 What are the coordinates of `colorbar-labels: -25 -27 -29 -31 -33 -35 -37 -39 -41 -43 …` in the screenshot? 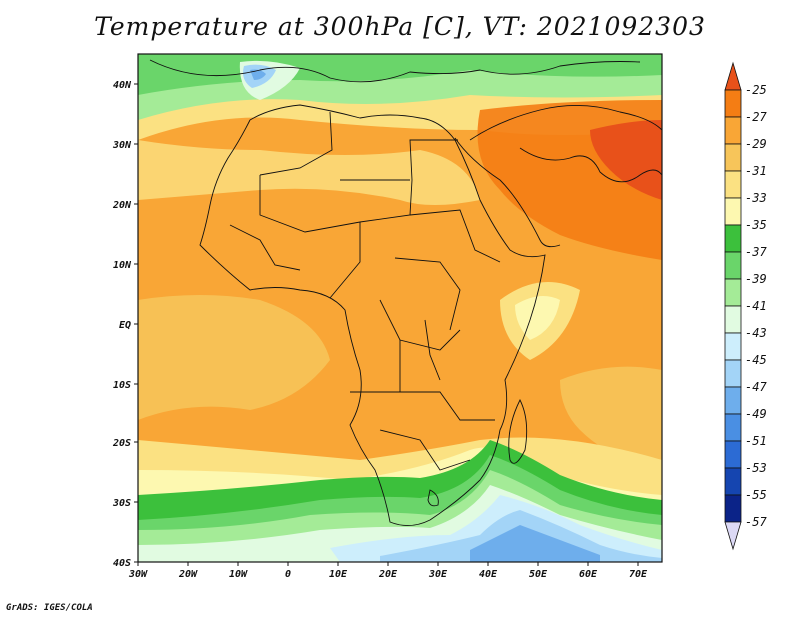 It's located at (756, 306).